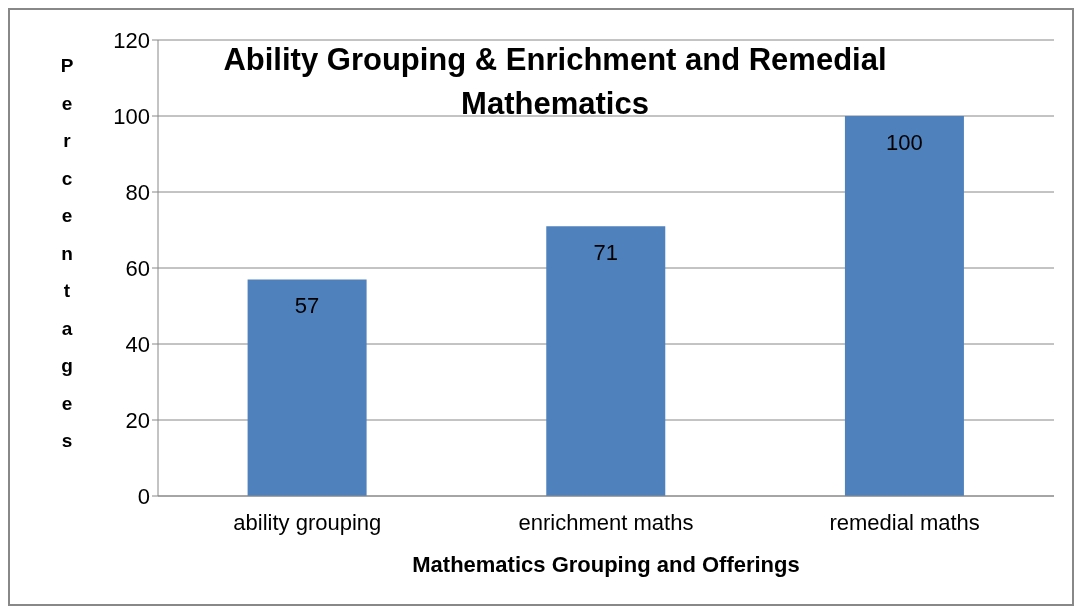 This screenshot has height=609, width=1076. Describe the element at coordinates (143, 496) in the screenshot. I see `y-tick-label: 0` at that location.